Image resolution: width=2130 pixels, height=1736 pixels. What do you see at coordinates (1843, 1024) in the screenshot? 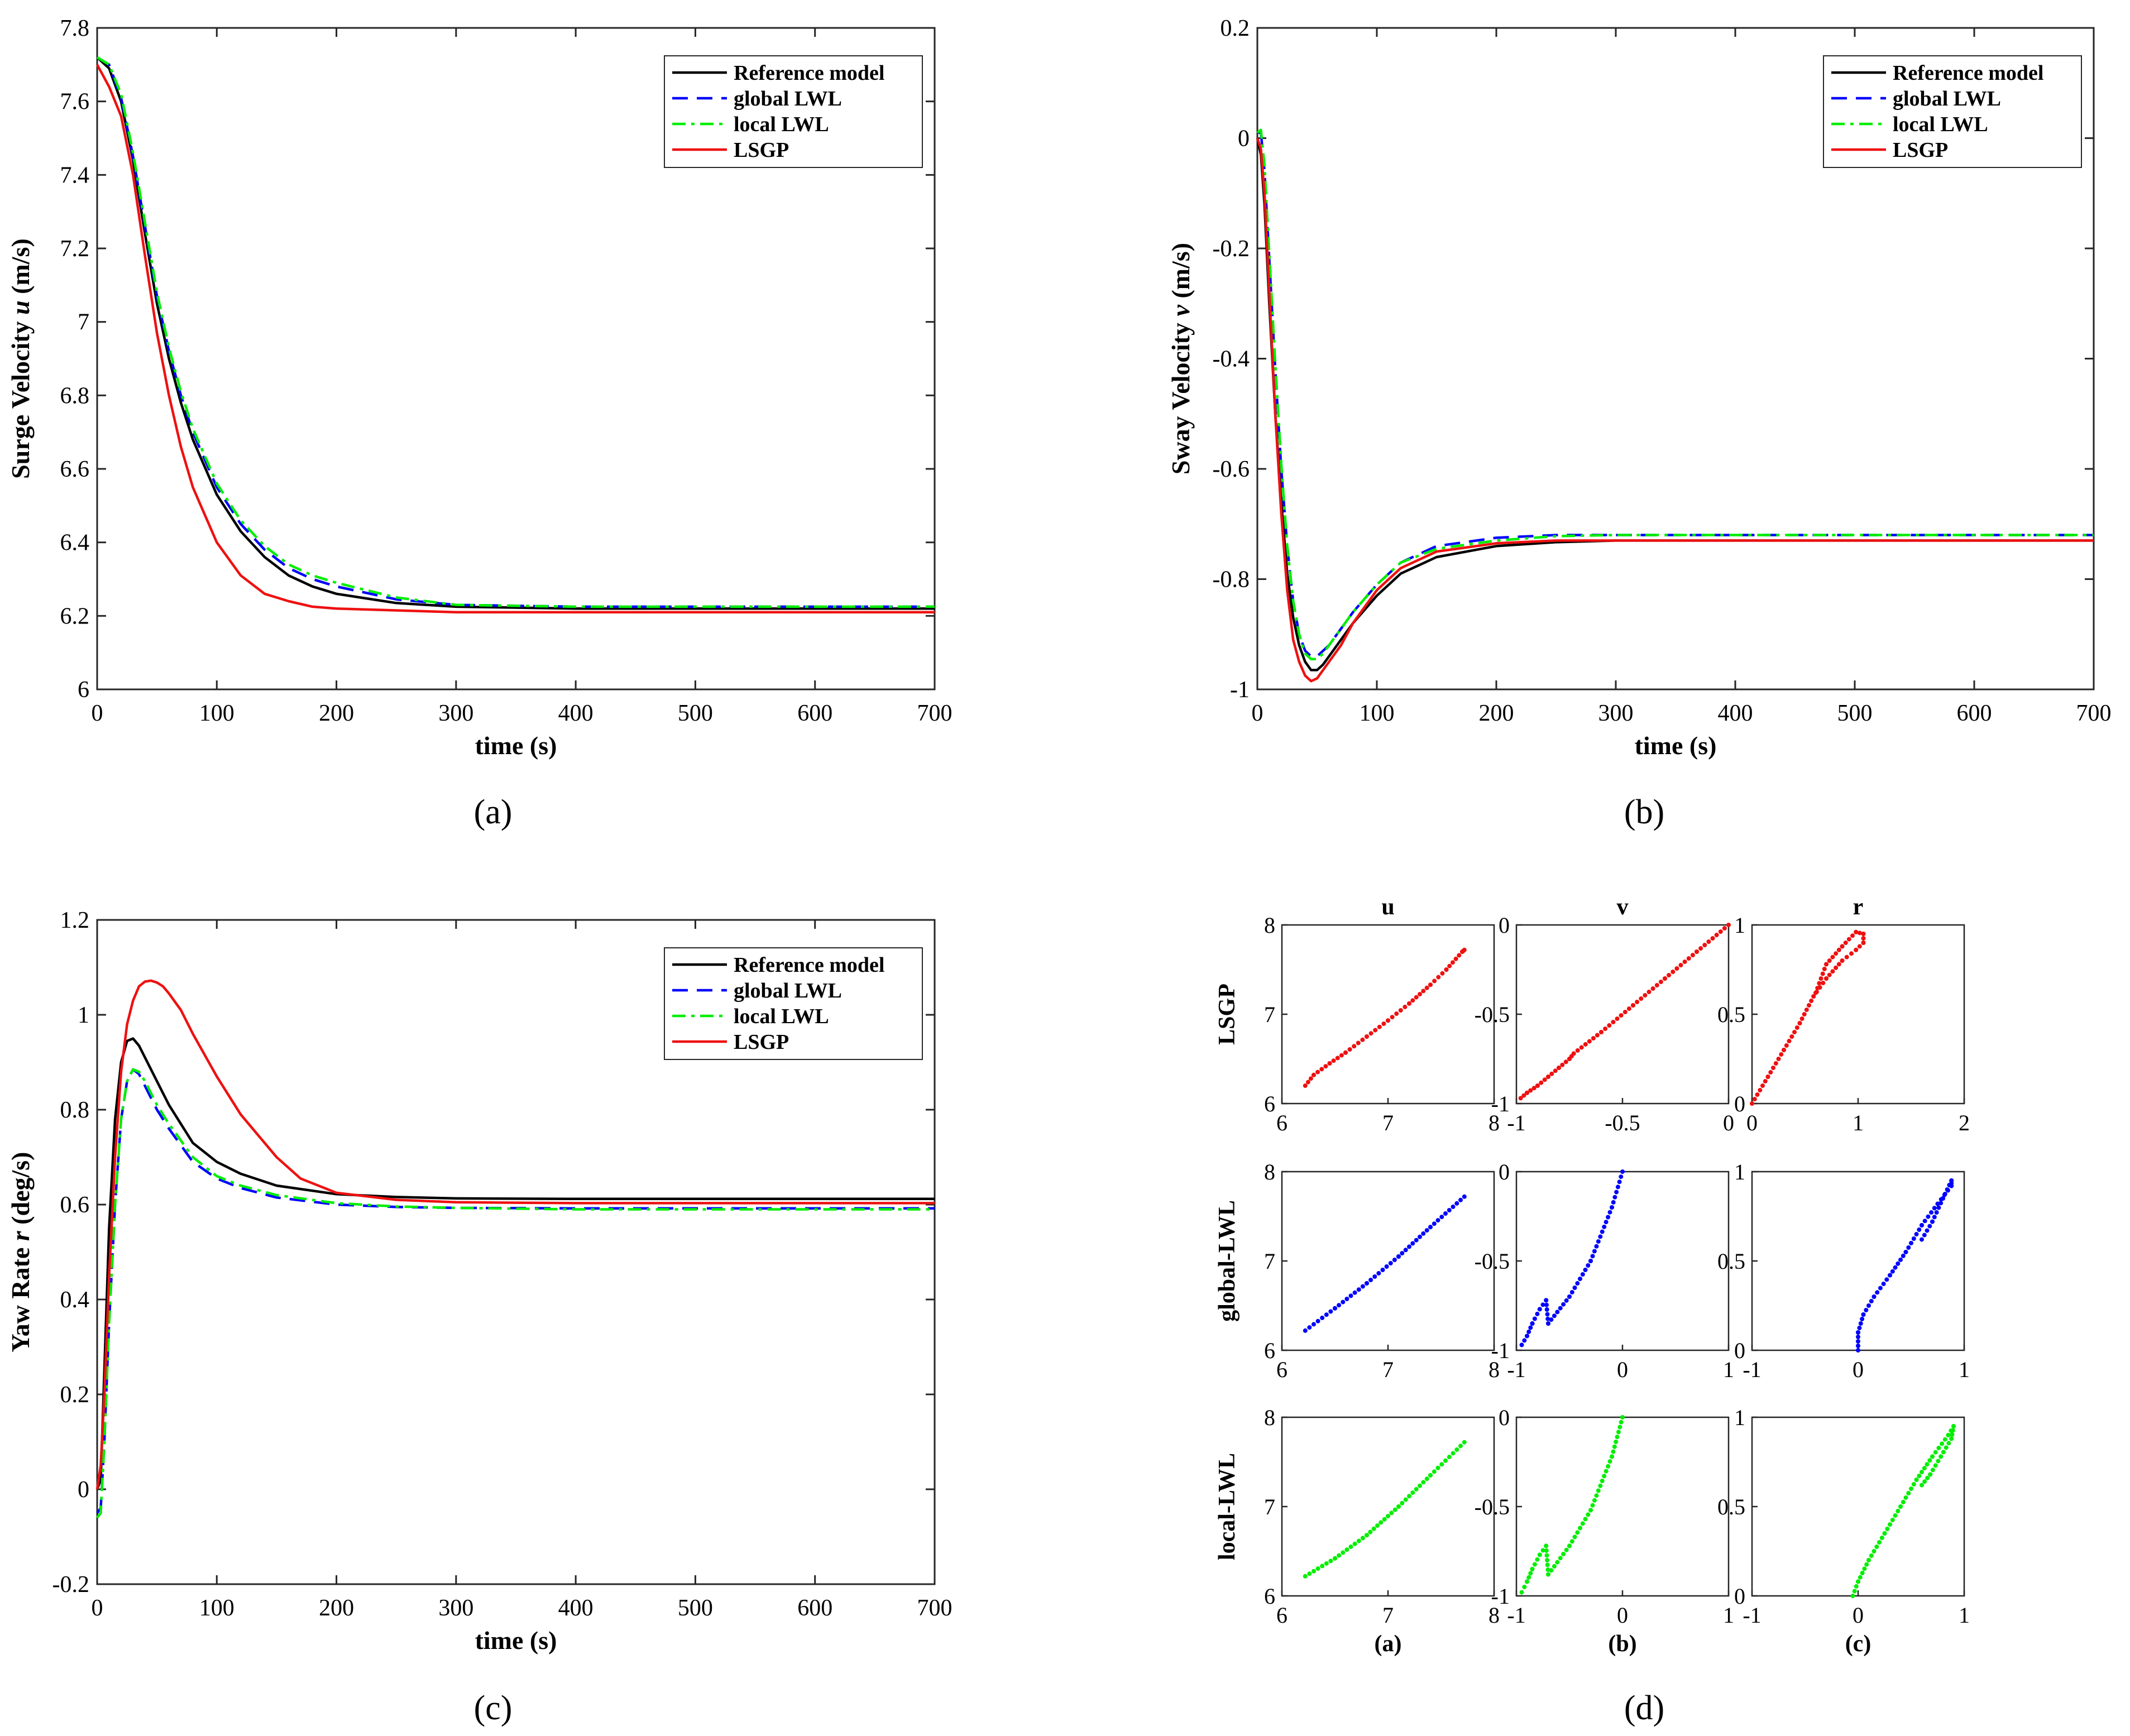
I see `subplot-cell: 0 1 2 0 0.5 1` at bounding box center [1843, 1024].